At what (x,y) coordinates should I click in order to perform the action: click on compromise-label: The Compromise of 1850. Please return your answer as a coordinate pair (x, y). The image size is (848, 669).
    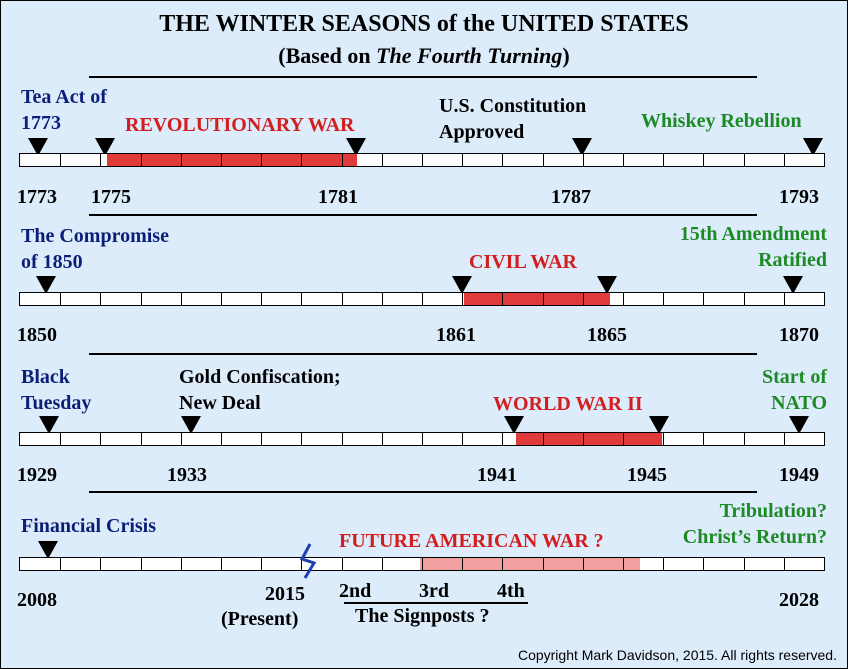
    Looking at the image, I should click on (95, 249).